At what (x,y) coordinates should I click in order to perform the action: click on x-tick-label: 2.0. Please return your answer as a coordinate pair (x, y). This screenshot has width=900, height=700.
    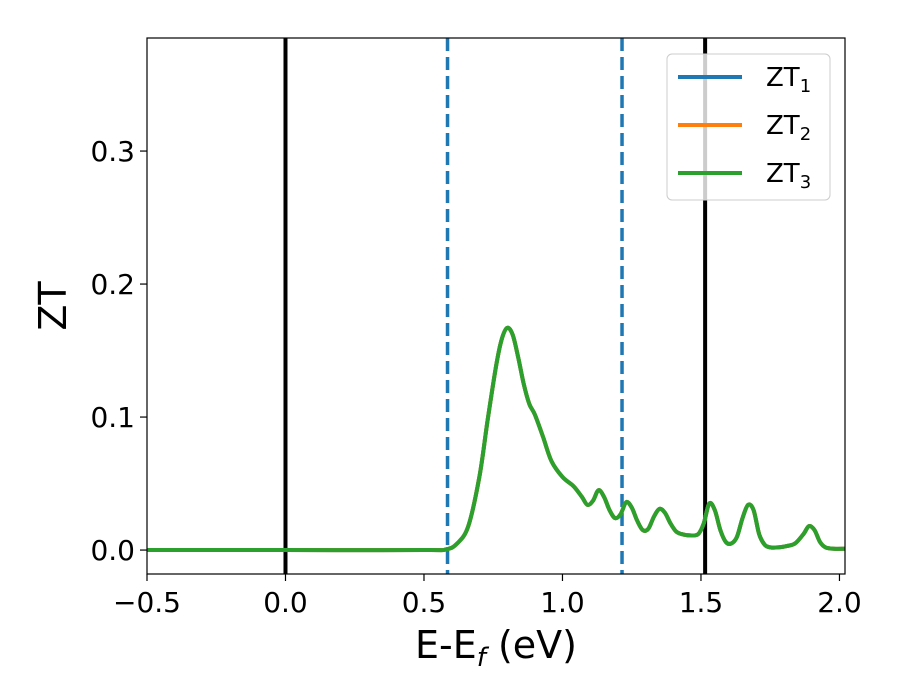
    Looking at the image, I should click on (839, 602).